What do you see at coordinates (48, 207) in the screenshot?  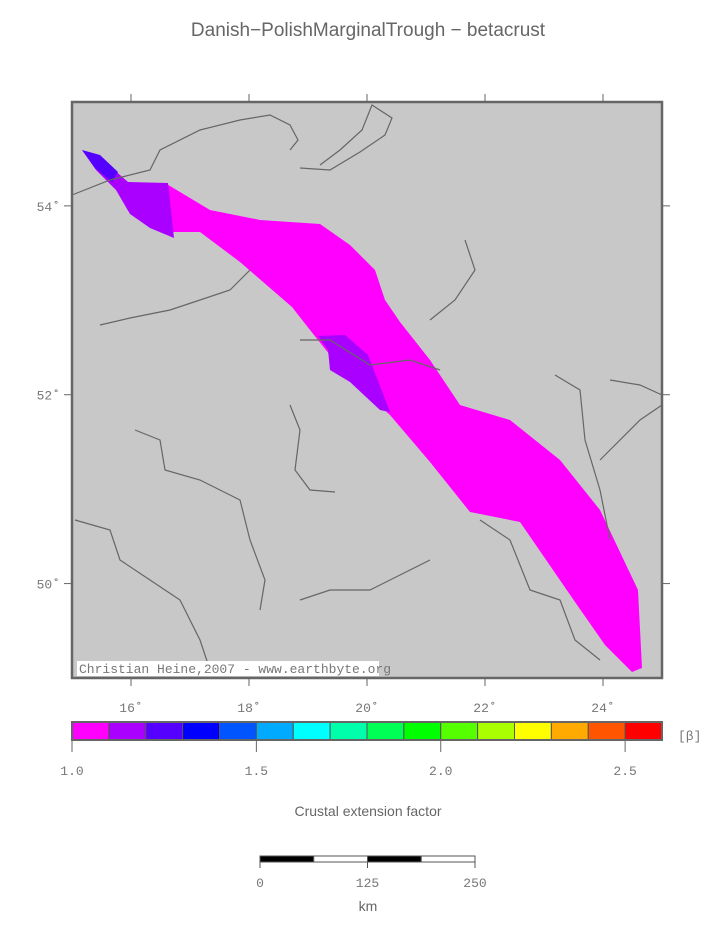 I see `y-tick-label: 54˚` at bounding box center [48, 207].